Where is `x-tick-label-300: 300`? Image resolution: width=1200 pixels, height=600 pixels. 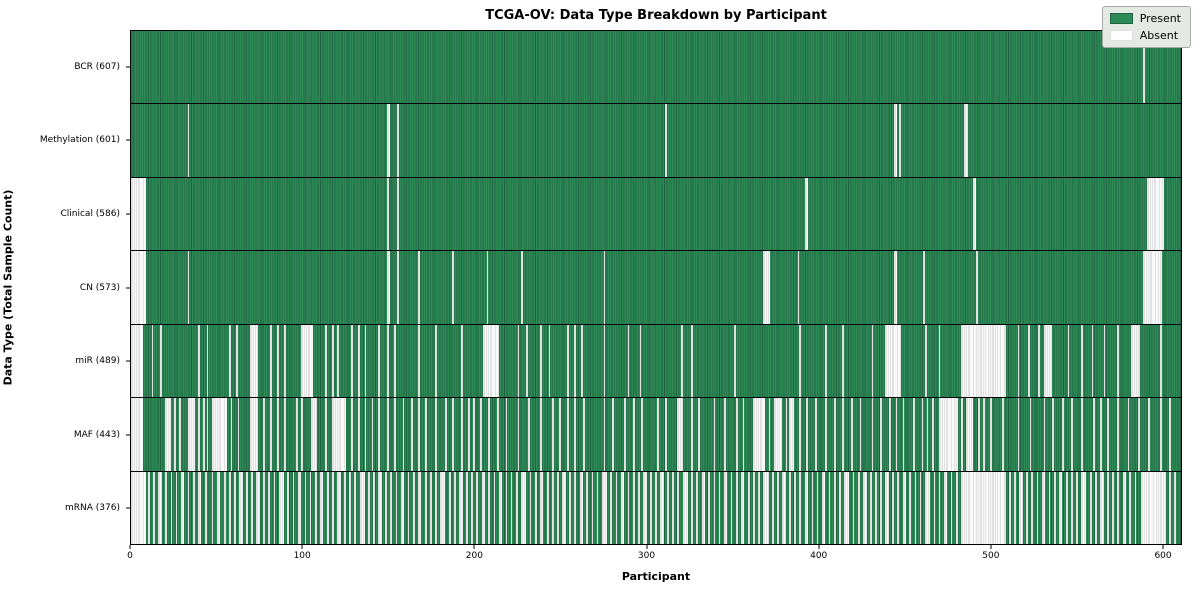
x-tick-label-300: 300 is located at coordinates (646, 556).